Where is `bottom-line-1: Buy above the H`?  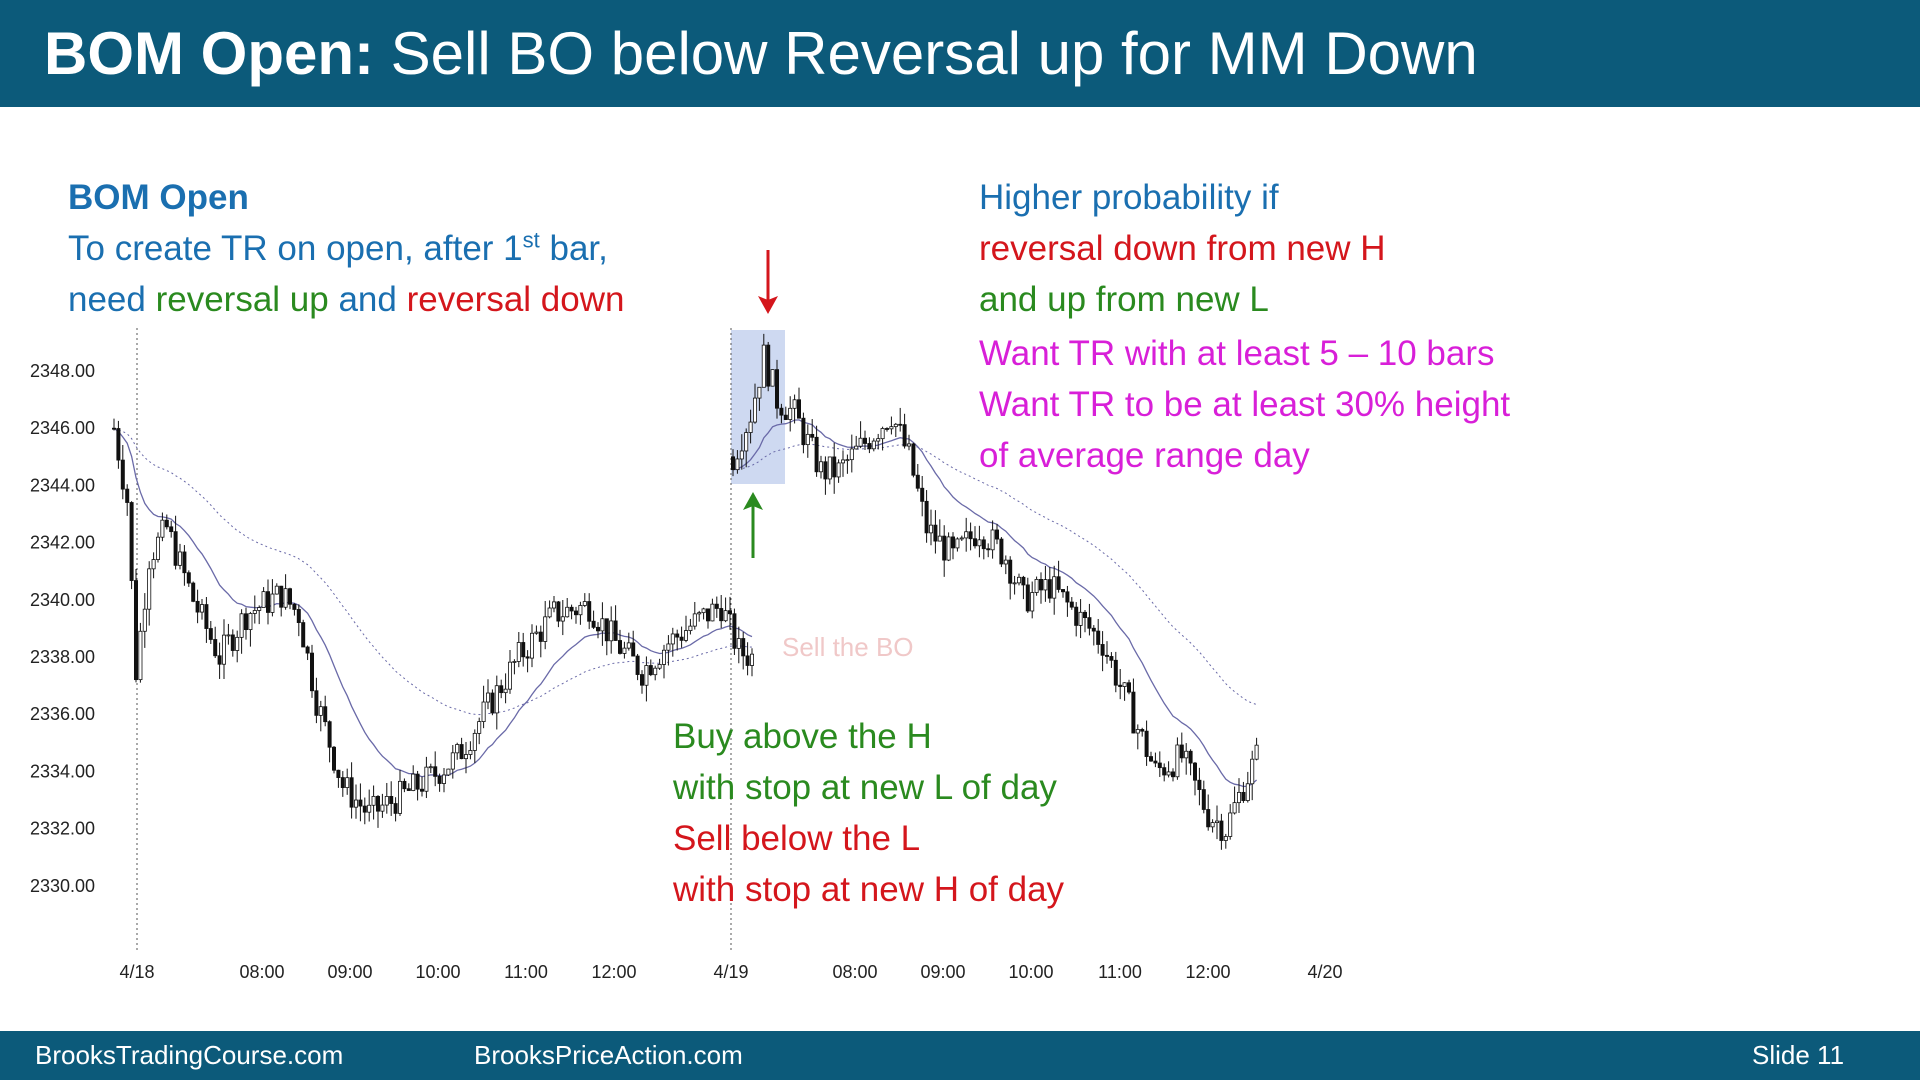
bottom-line-1: Buy above the H is located at coordinates (802, 736).